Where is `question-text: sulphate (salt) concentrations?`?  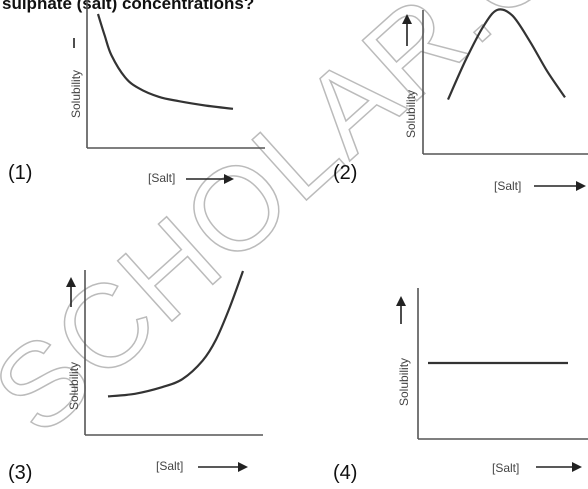 question-text: sulphate (salt) concentrations? is located at coordinates (128, 6).